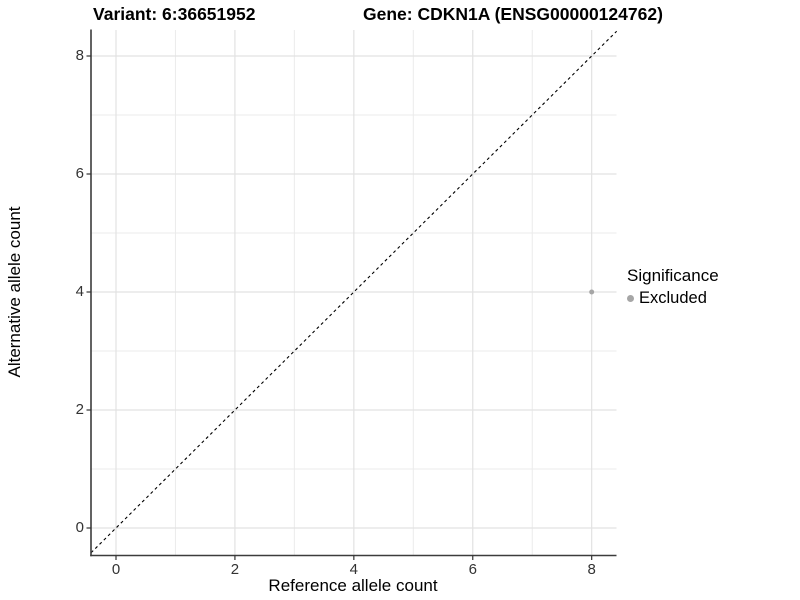 The image size is (800, 600). I want to click on x-tick-label: 6, so click(472, 569).